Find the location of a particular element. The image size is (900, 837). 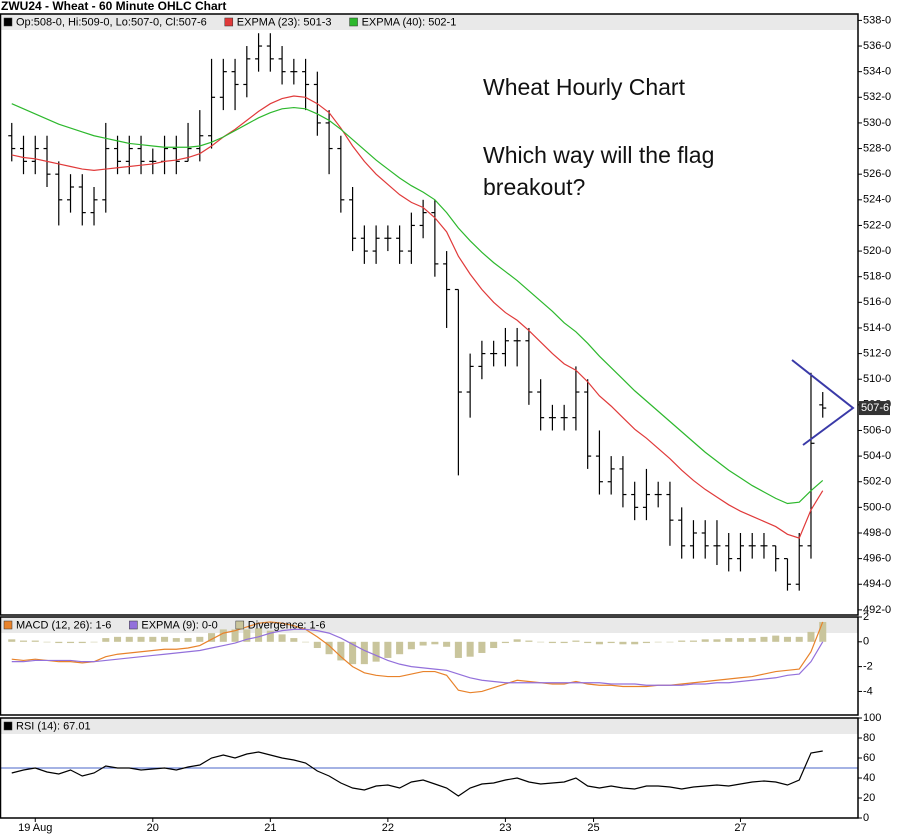

legend-label: EXPMA (23): 501-3 is located at coordinates (284, 22).